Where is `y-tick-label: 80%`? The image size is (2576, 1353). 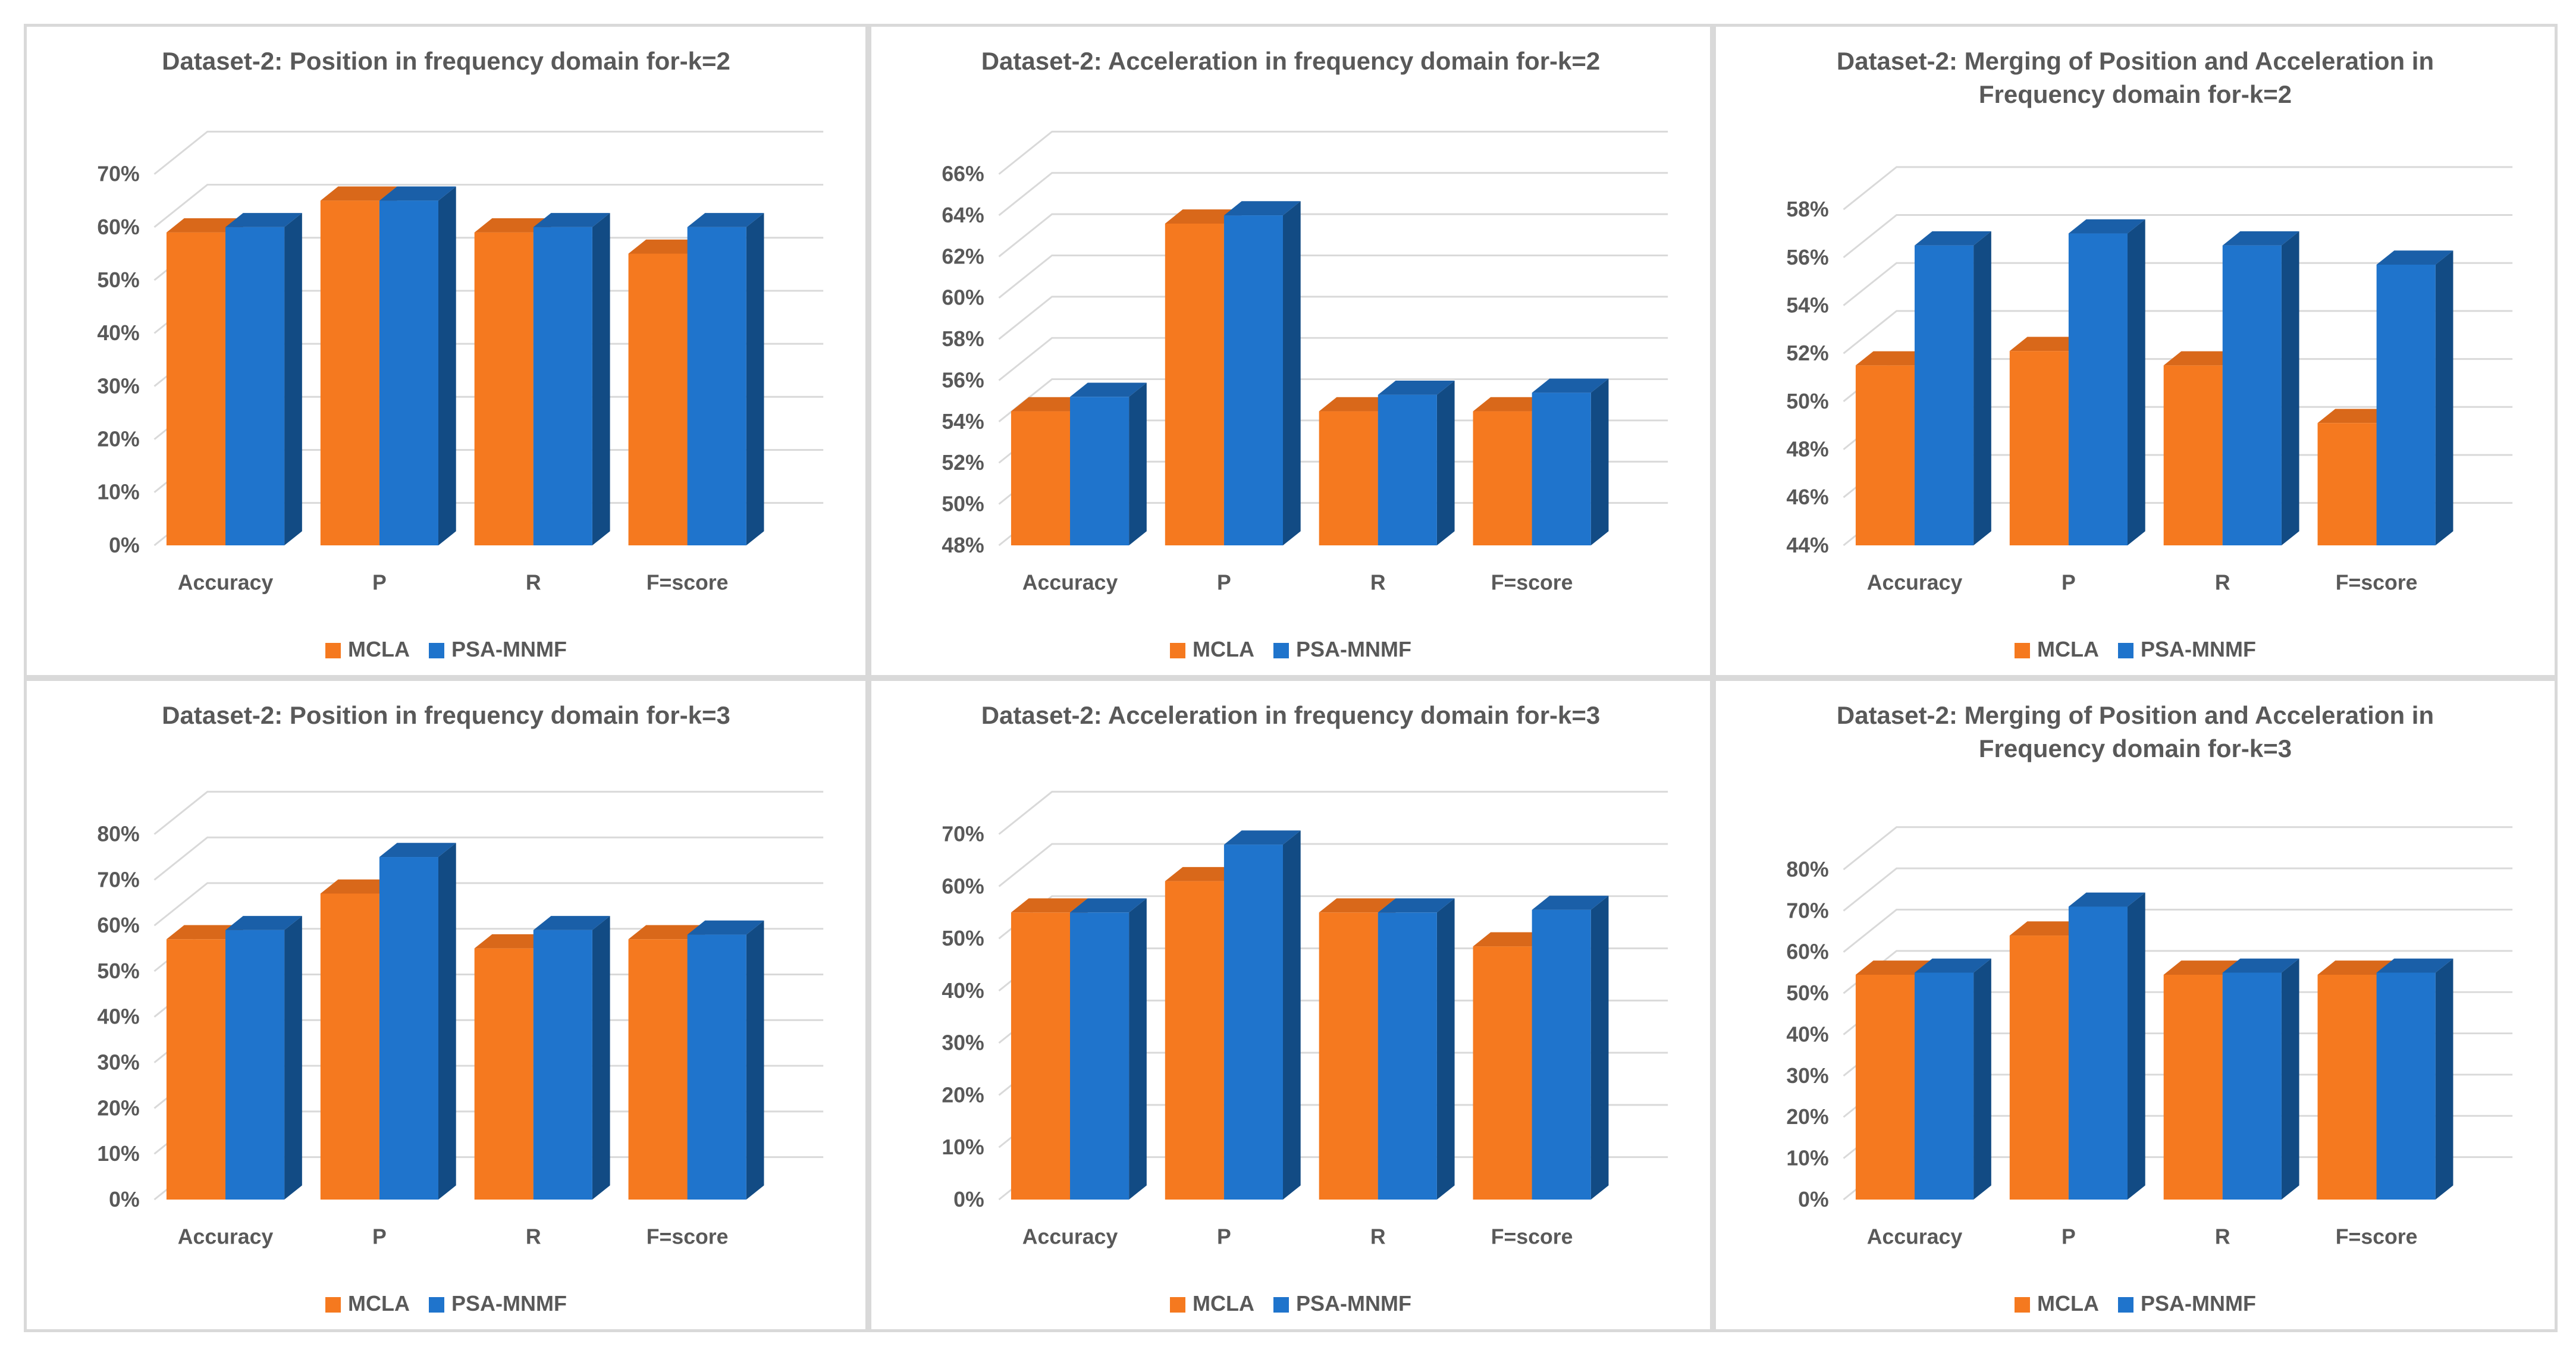 y-tick-label: 80% is located at coordinates (1807, 869).